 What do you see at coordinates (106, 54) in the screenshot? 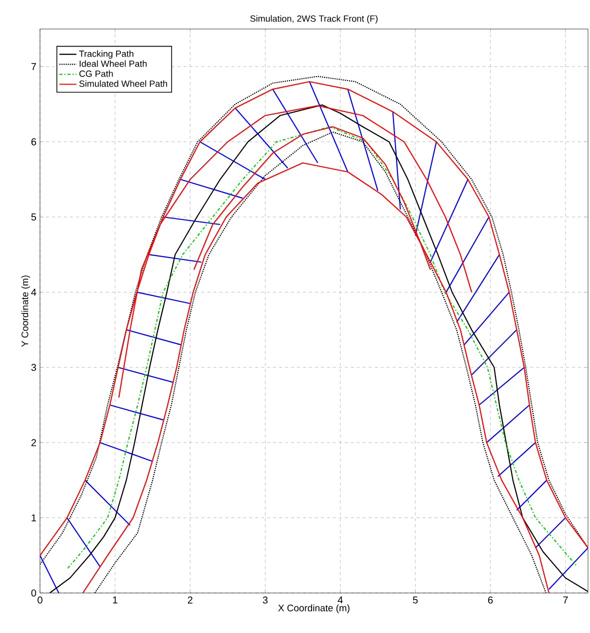
I see `legend-label: Tracking Path` at bounding box center [106, 54].